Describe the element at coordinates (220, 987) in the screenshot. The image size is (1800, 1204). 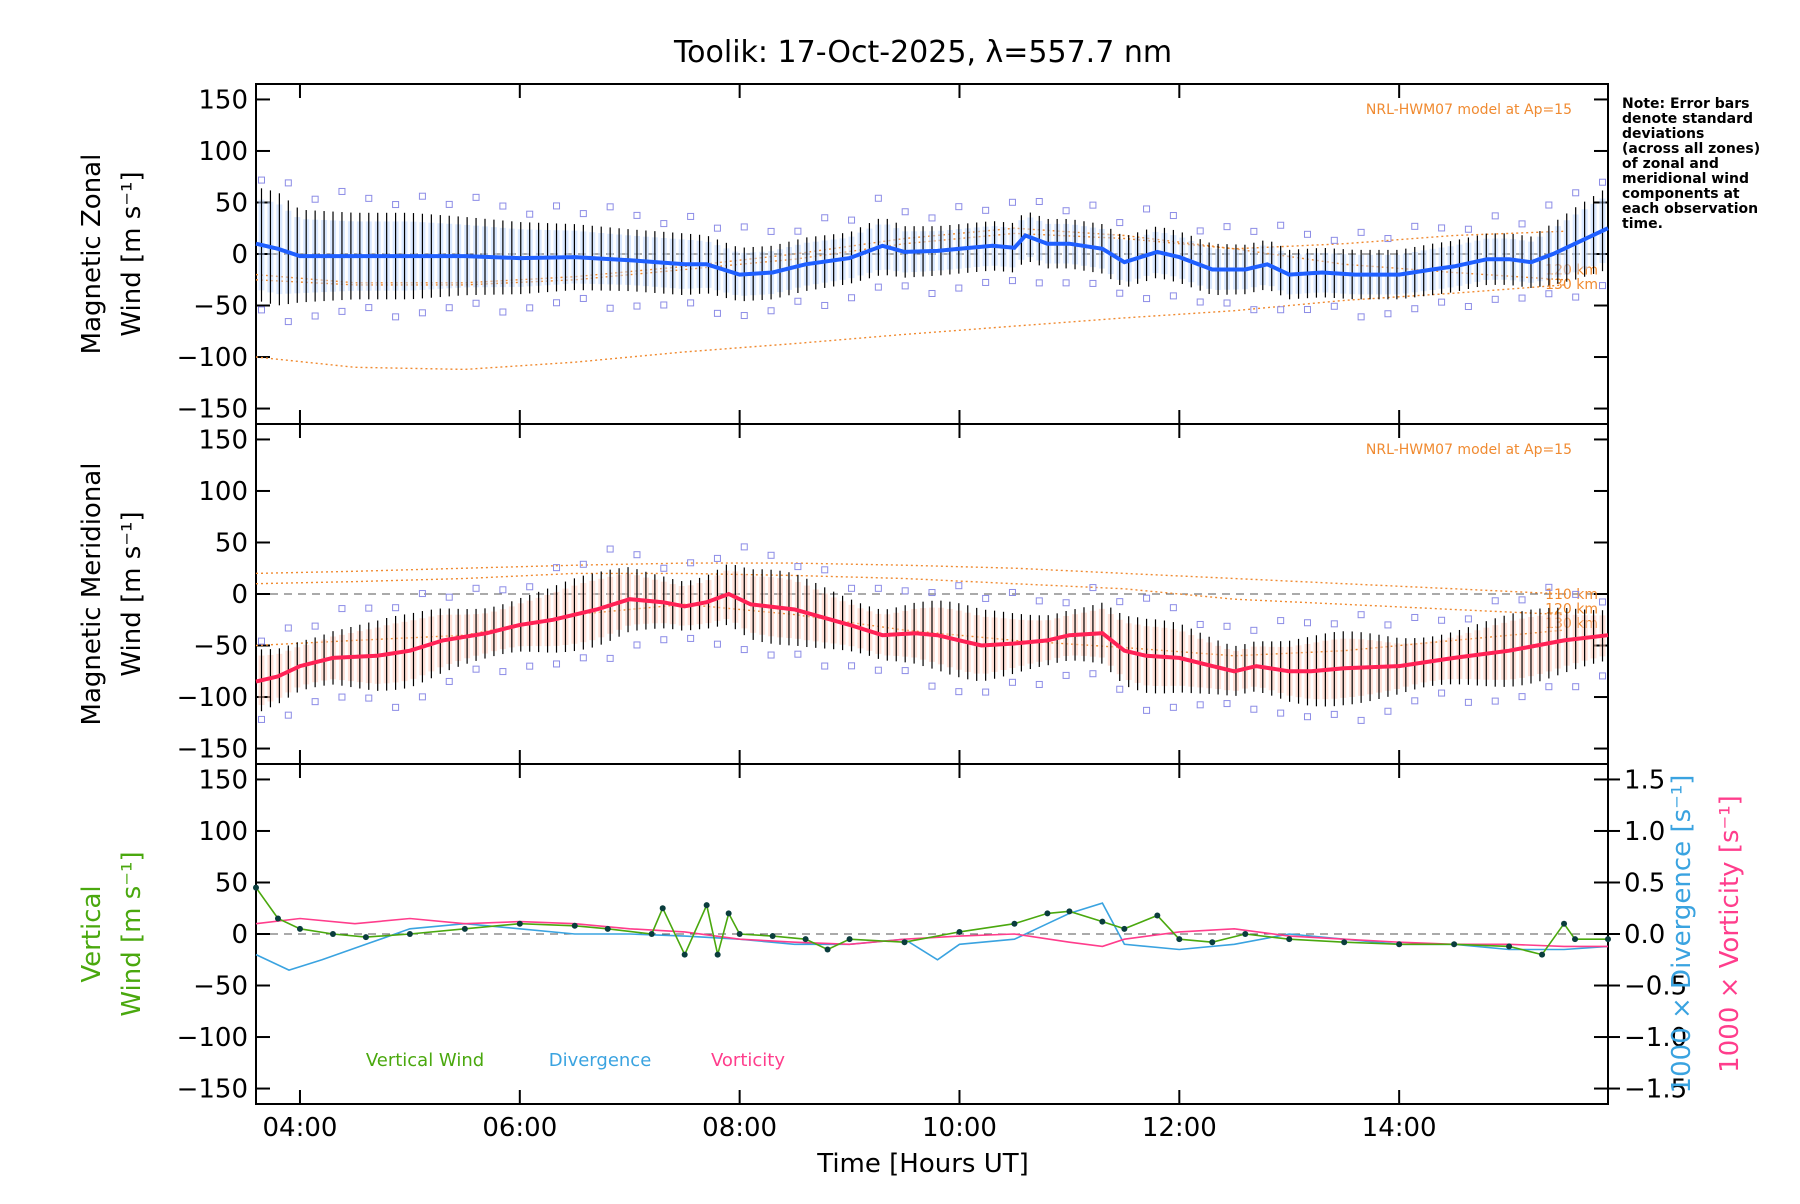
I see `y-tick-label: −50` at that location.